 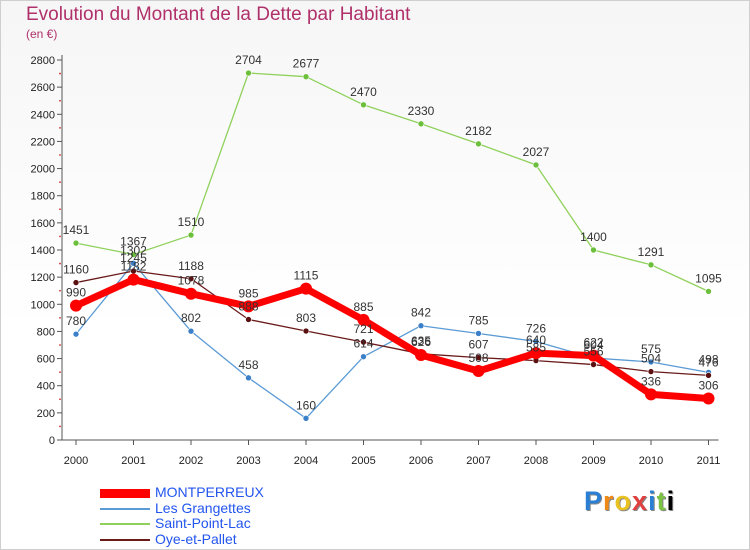 I want to click on data-label: 504, so click(x=651, y=359).